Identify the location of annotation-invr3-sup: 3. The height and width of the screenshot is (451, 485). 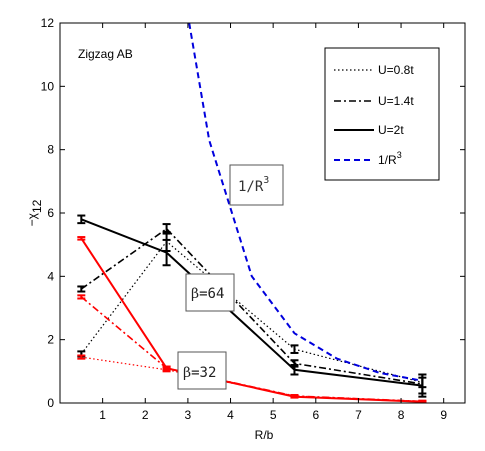
(266, 180).